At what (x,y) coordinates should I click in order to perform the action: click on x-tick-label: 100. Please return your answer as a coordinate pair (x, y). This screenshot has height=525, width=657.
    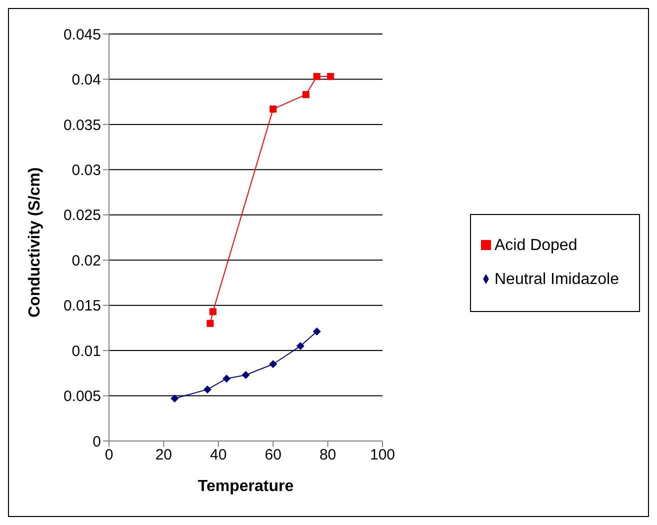
    Looking at the image, I should click on (383, 455).